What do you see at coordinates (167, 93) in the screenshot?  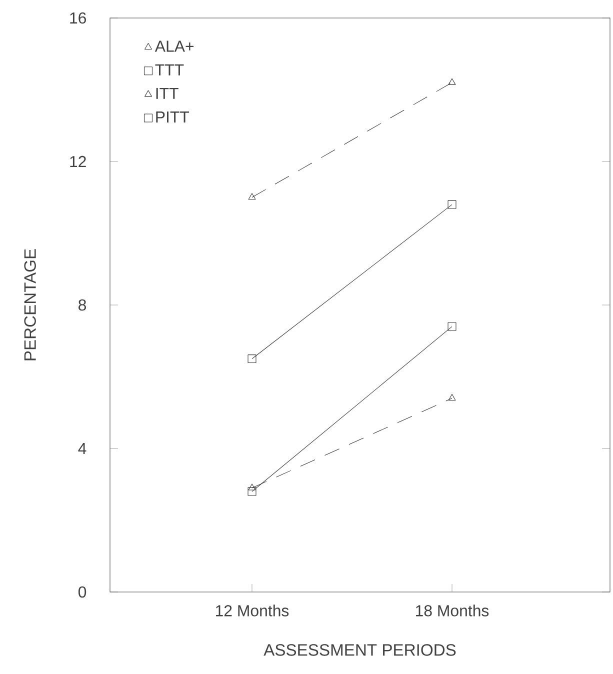 I see `legend-label: ITT` at bounding box center [167, 93].